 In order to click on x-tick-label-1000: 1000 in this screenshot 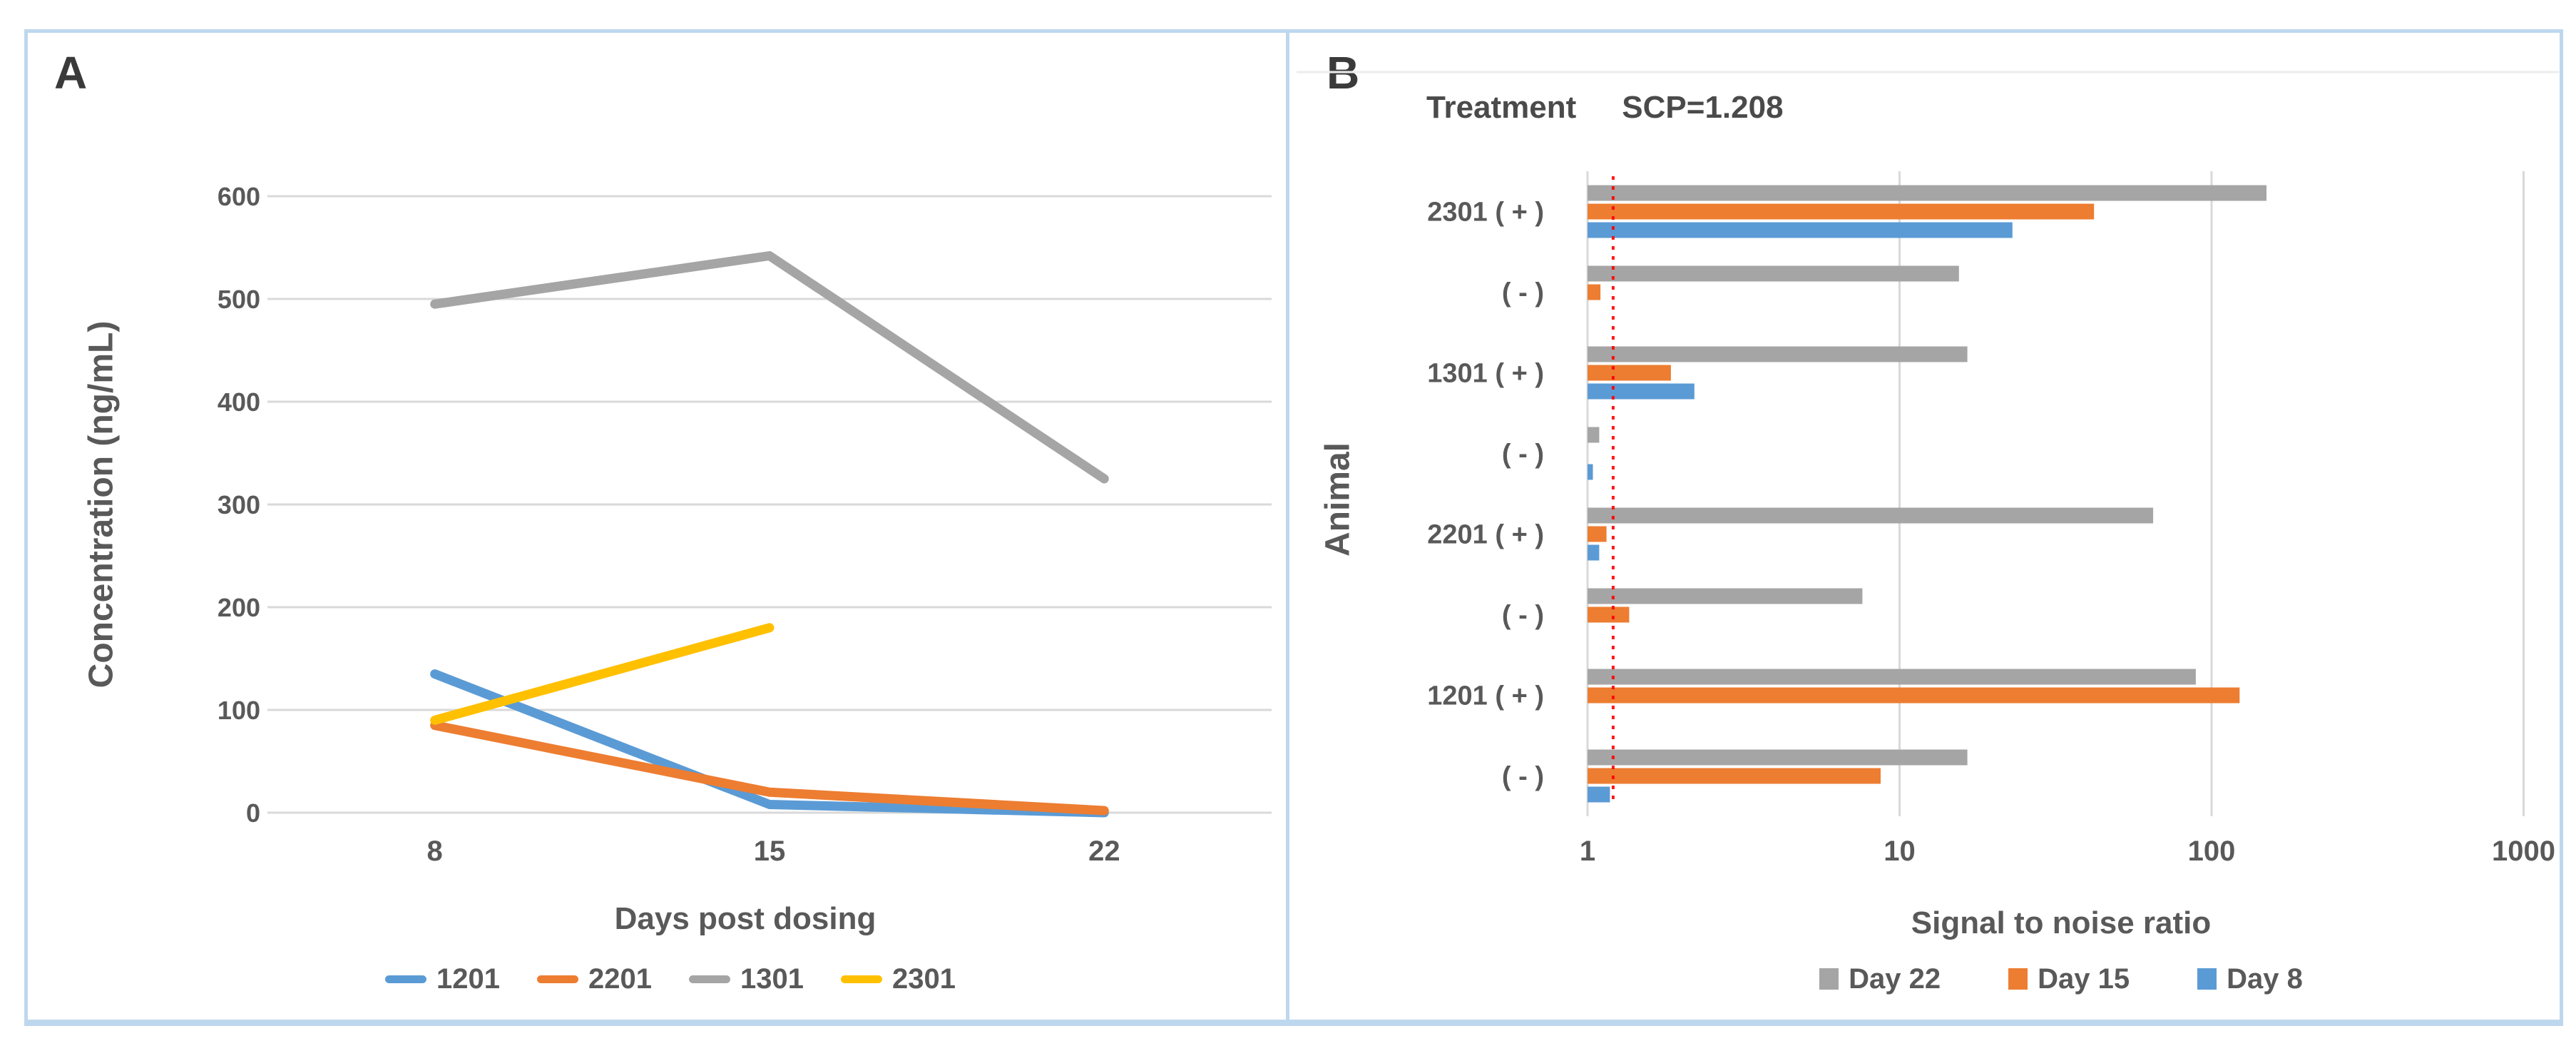, I will do `click(2524, 851)`.